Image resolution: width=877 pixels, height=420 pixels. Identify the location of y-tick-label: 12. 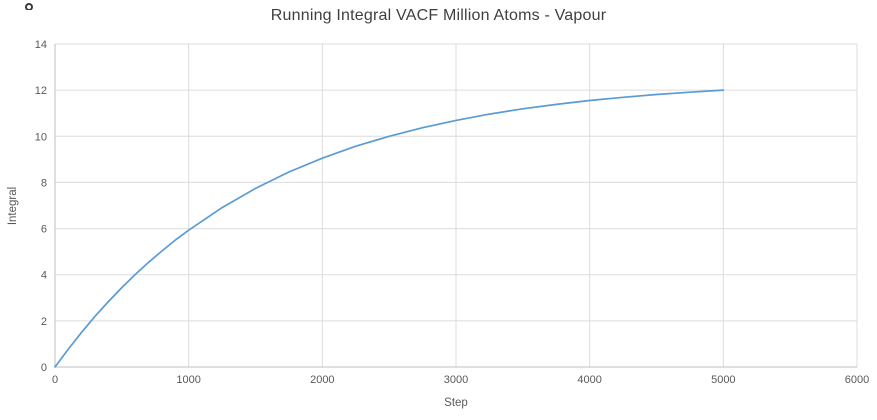
(41, 91).